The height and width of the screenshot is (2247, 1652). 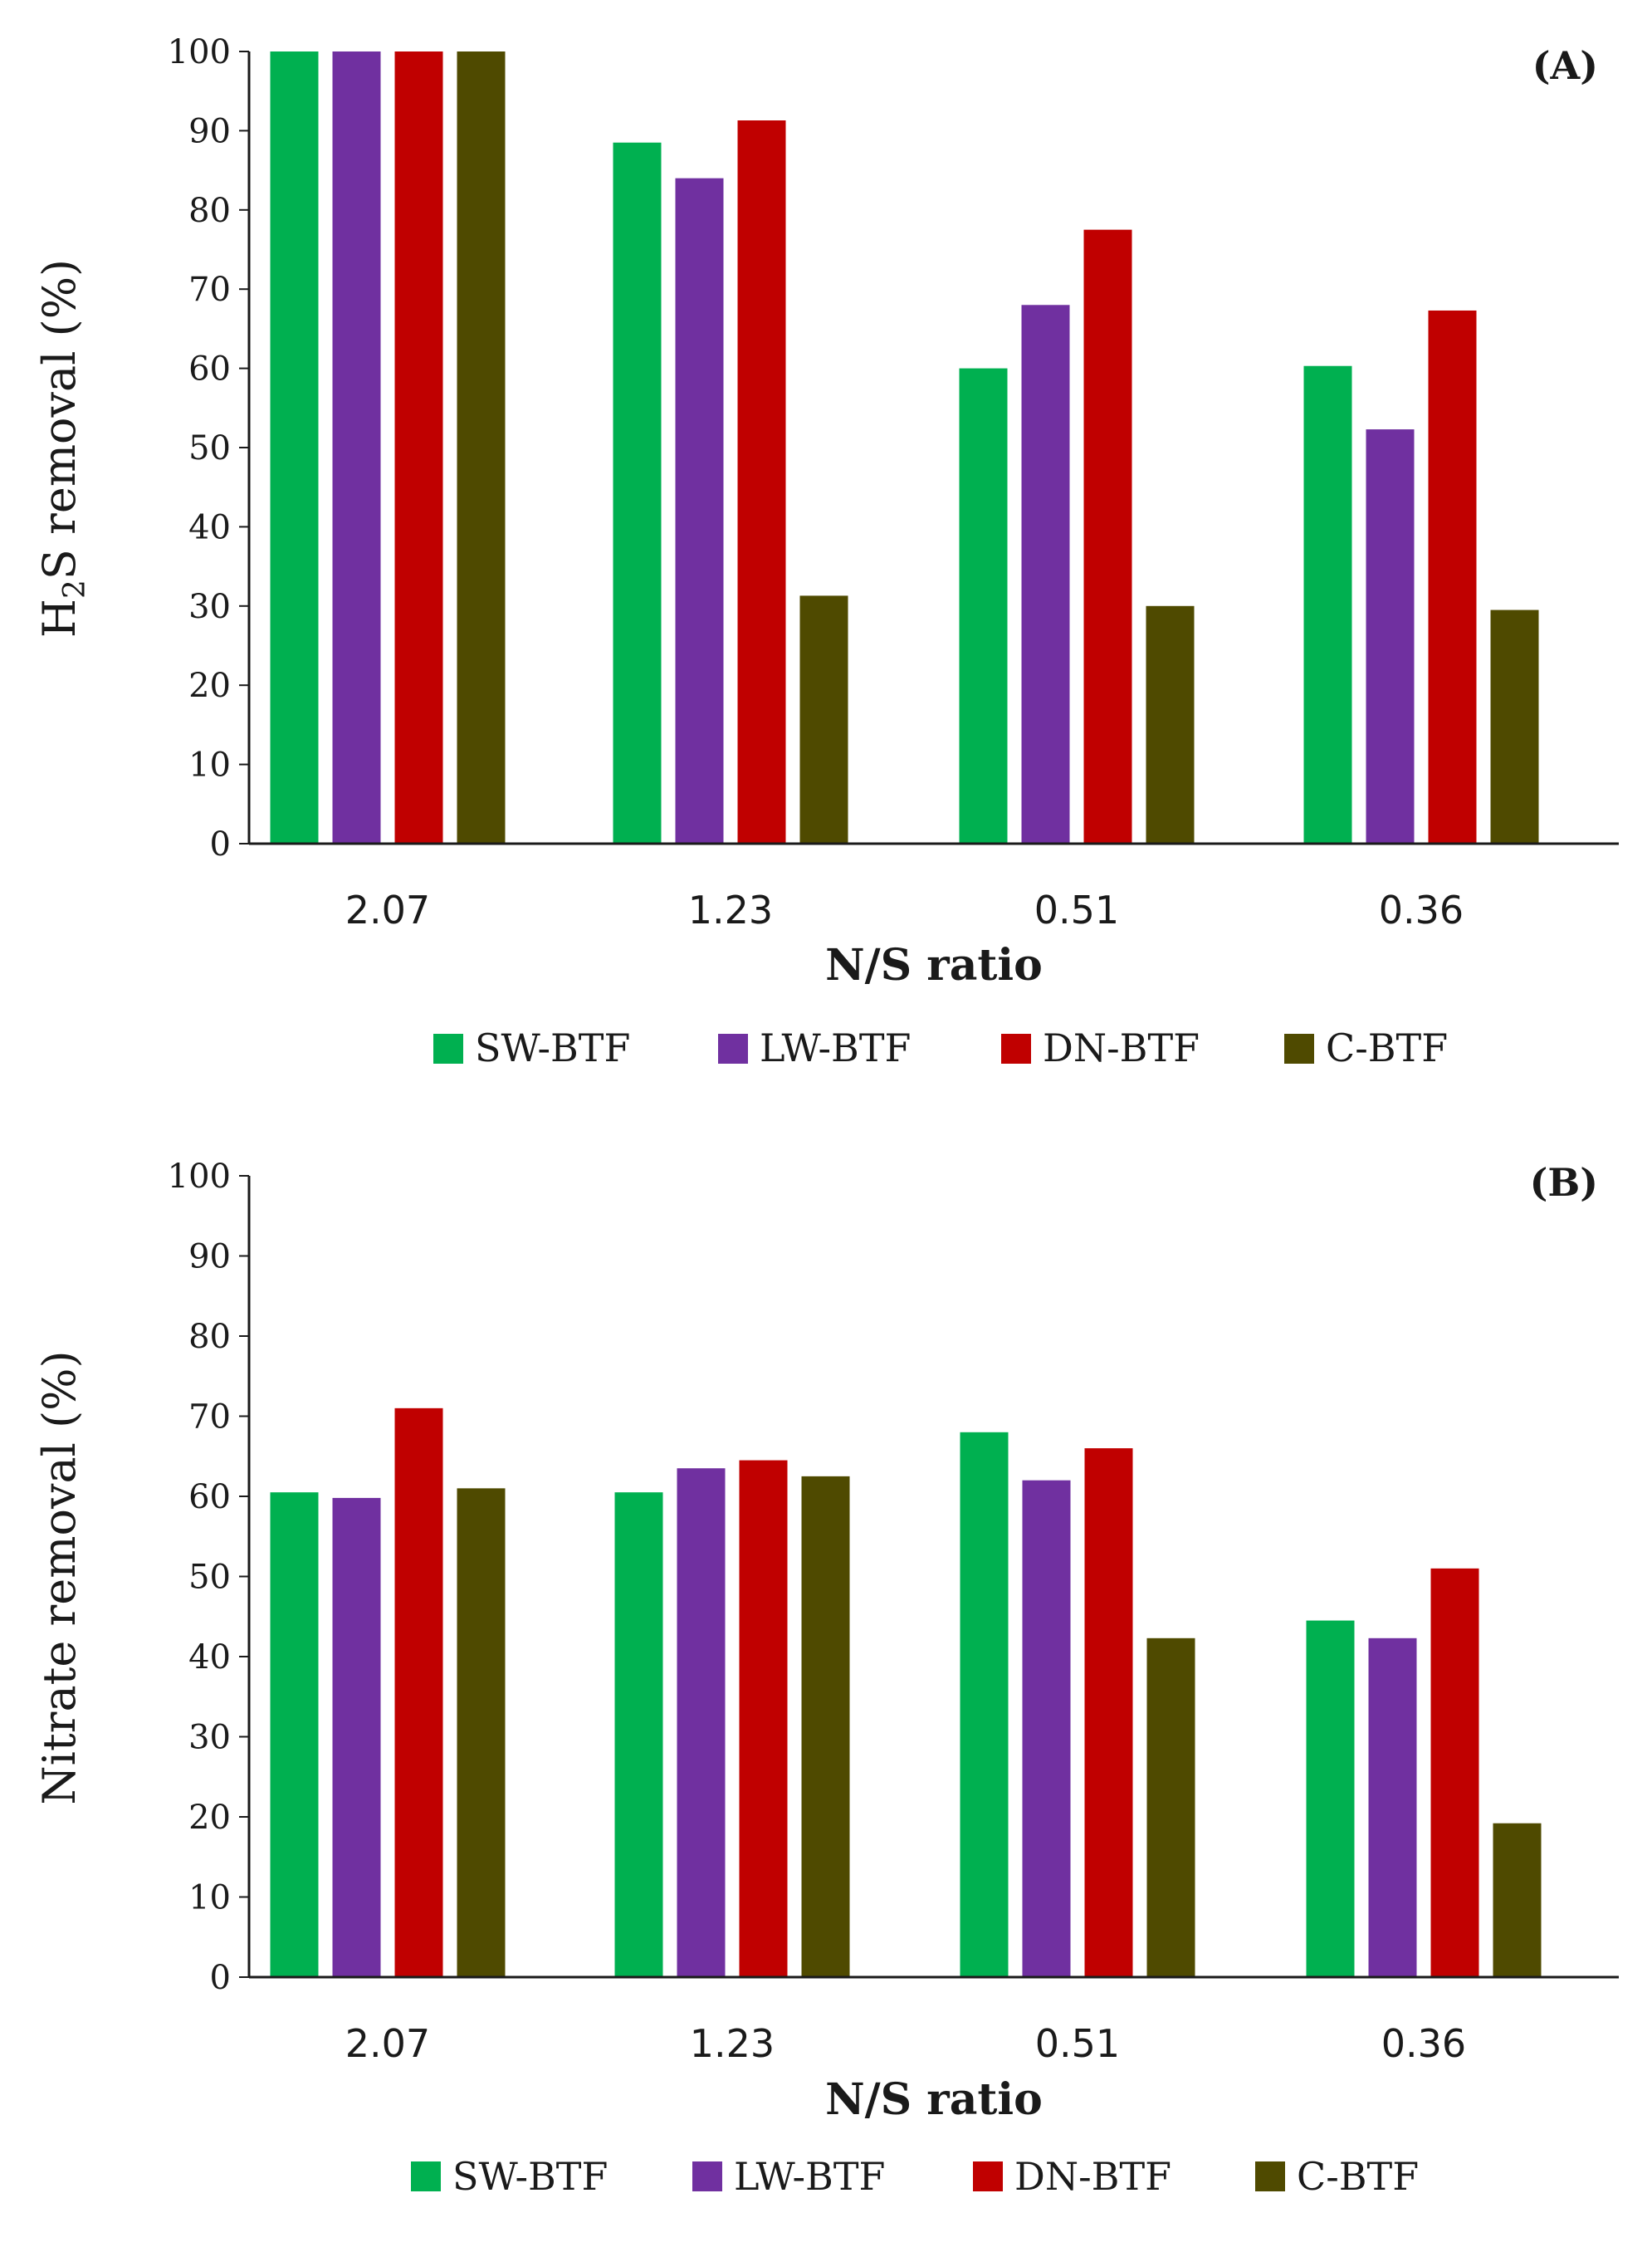 What do you see at coordinates (1565, 65) in the screenshot?
I see `panel-a-label: (A)` at bounding box center [1565, 65].